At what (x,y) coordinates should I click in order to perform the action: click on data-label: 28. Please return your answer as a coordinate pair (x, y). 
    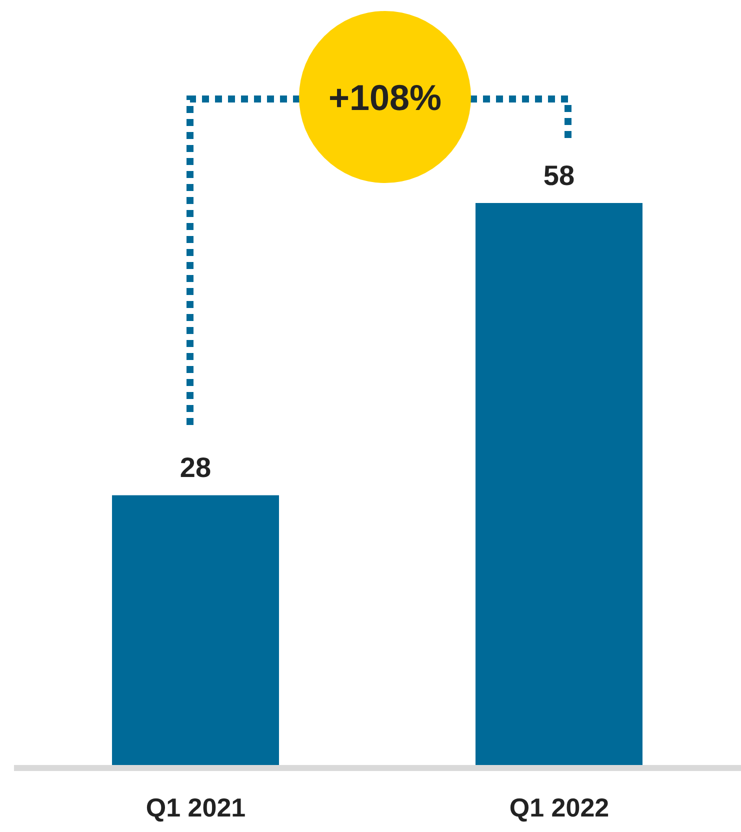
    Looking at the image, I should click on (196, 468).